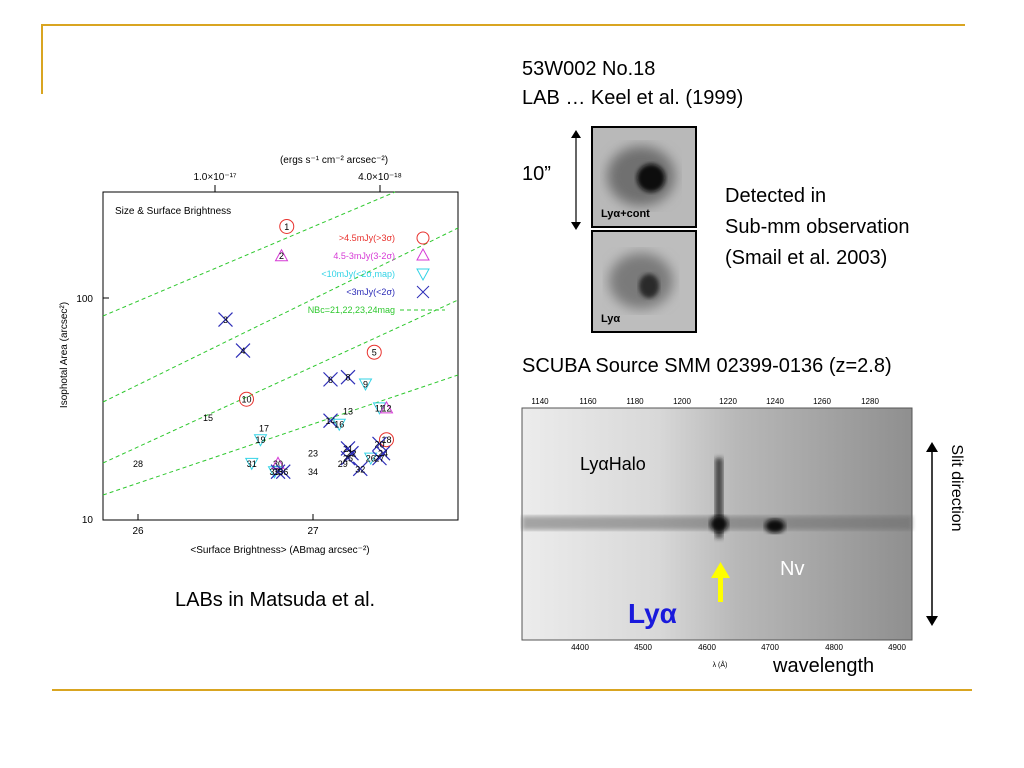  What do you see at coordinates (379, 408) in the screenshot?
I see `point-label: 11` at bounding box center [379, 408].